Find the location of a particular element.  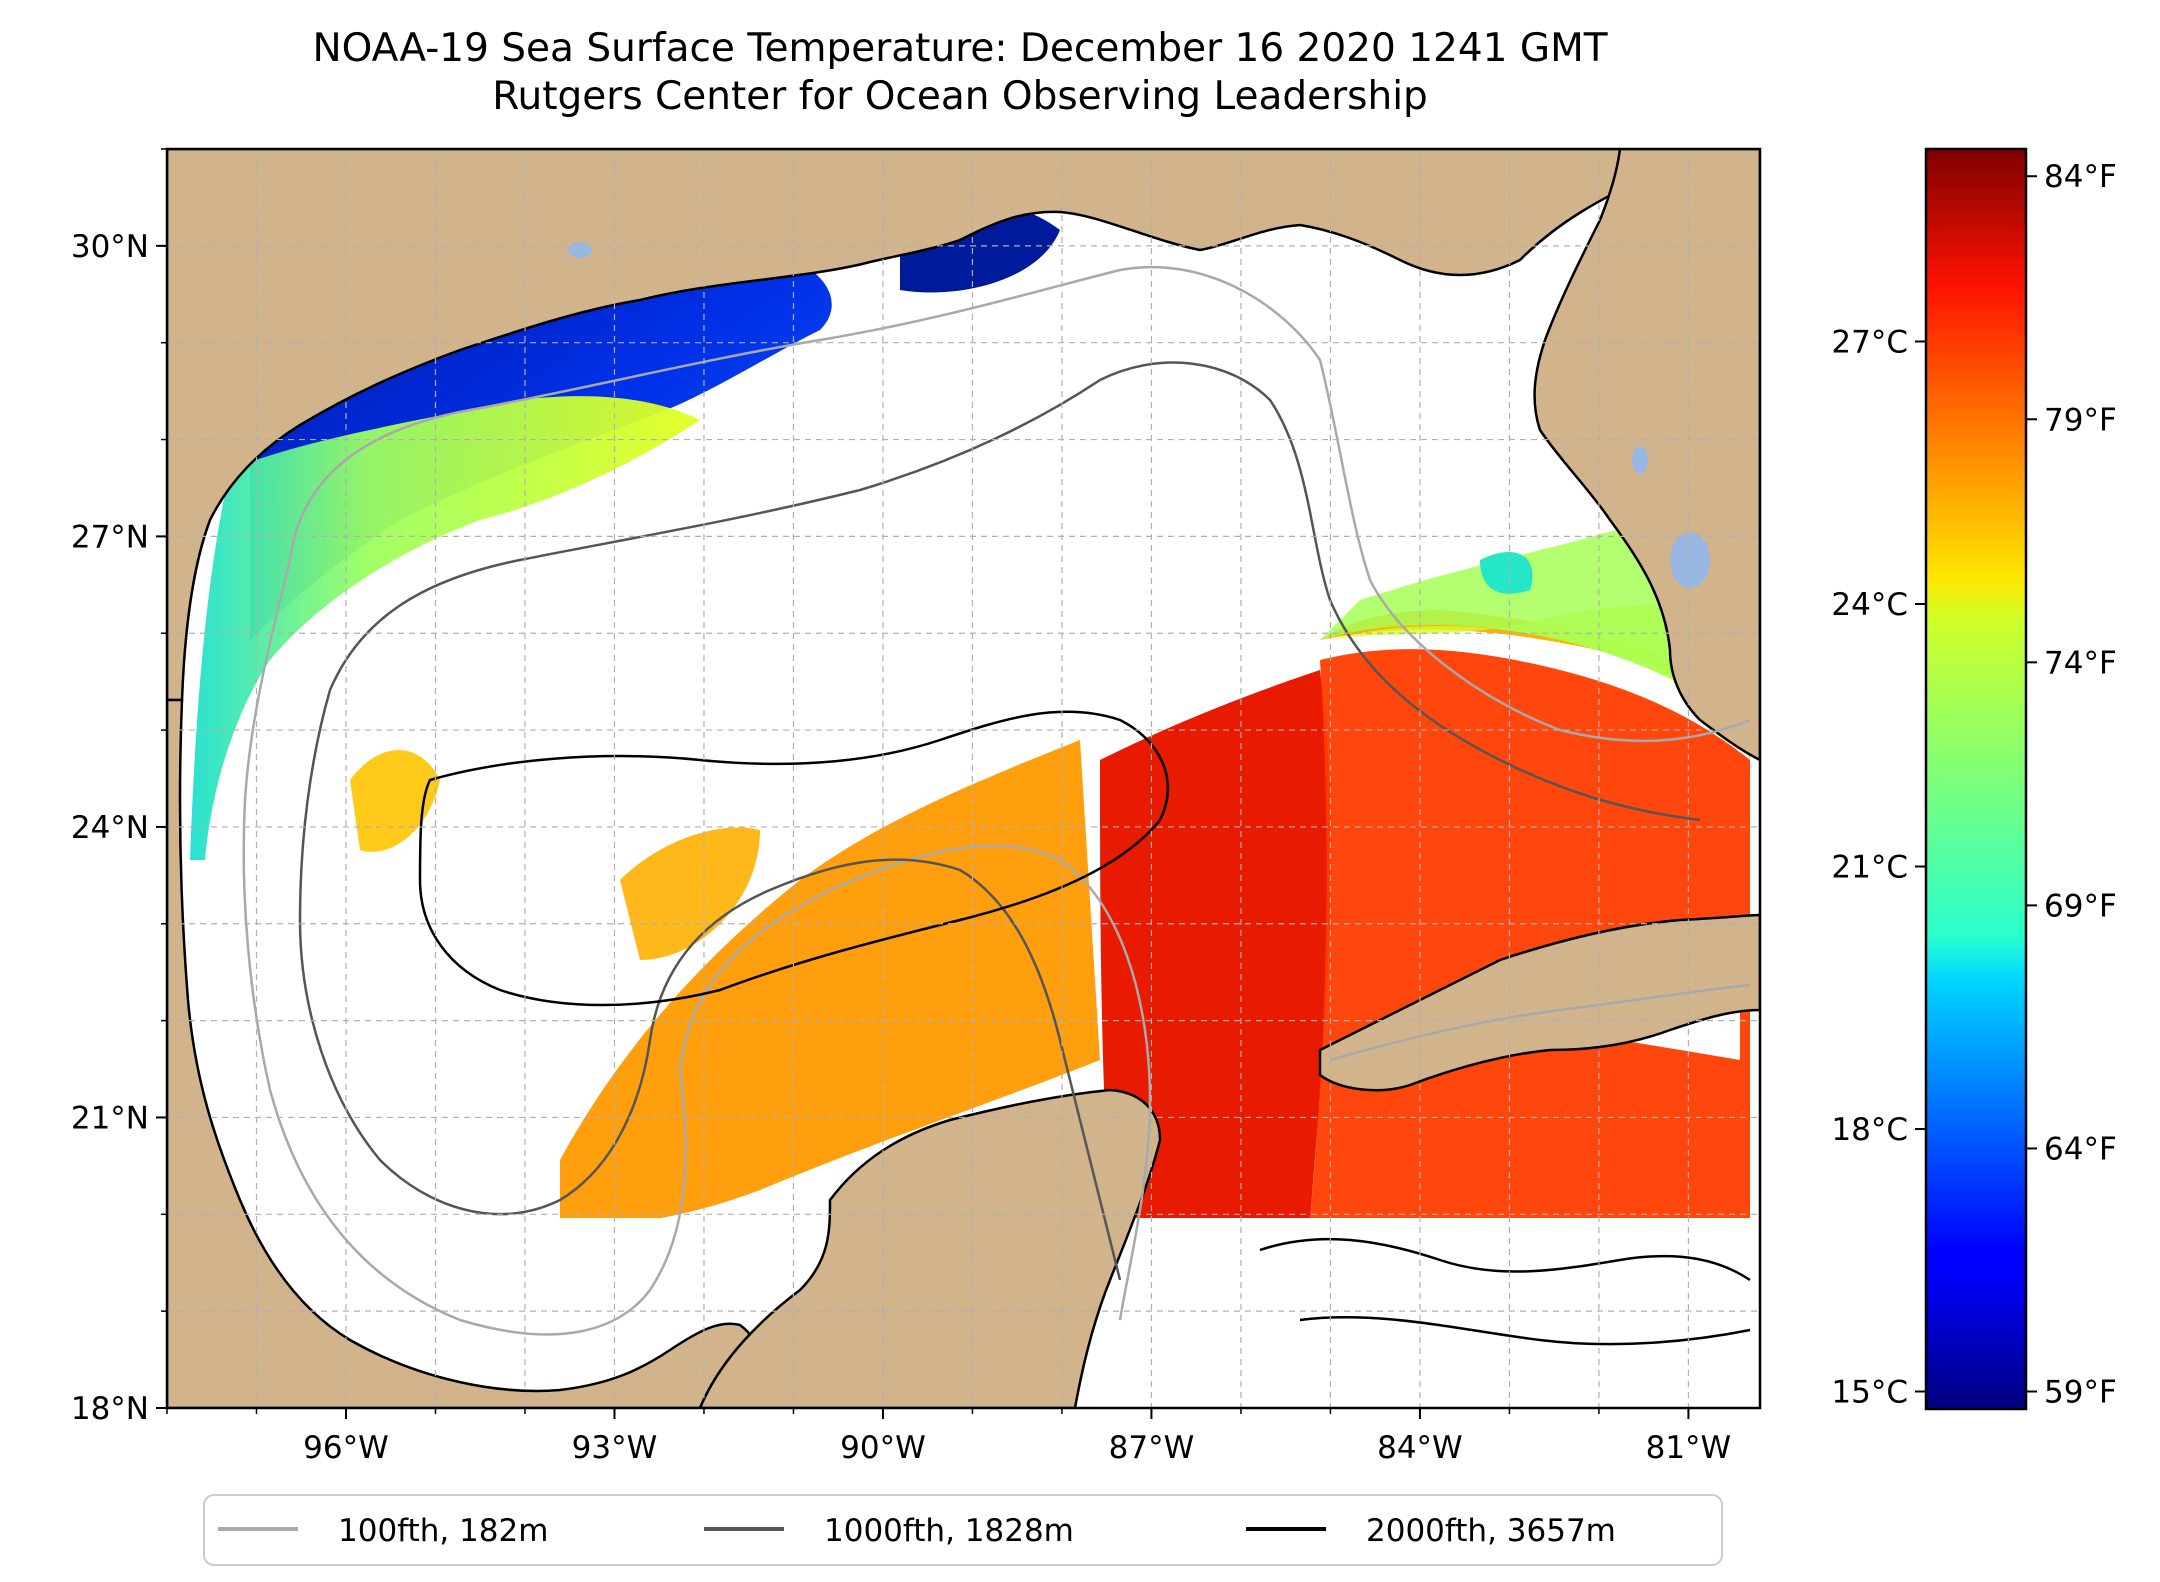

colorbar-gradient is located at coordinates (1976, 779).